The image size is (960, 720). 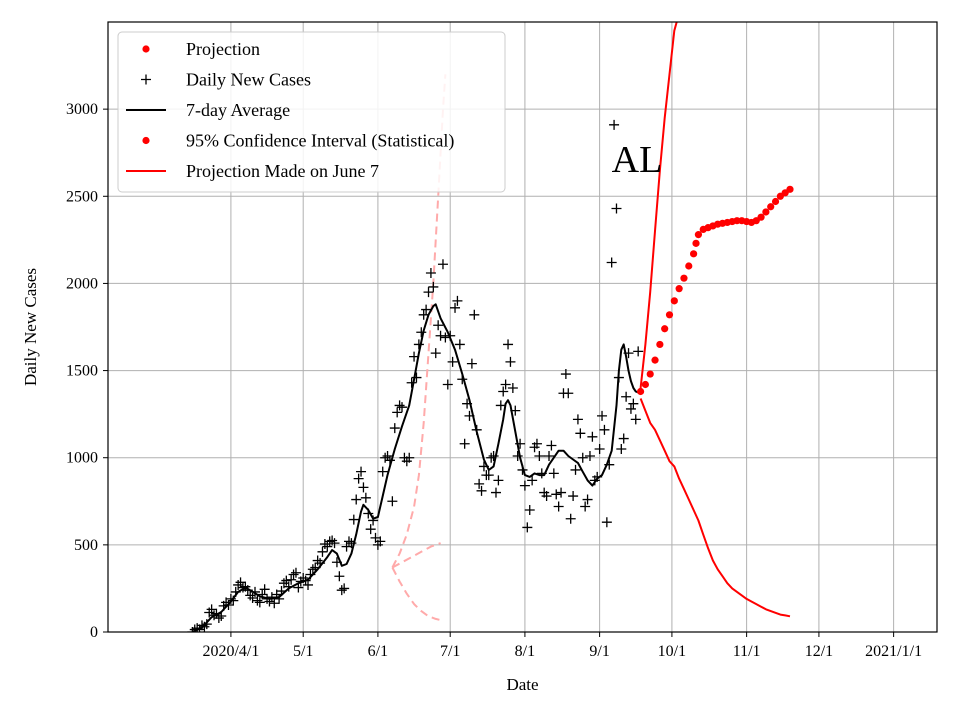 I want to click on legend-entry-95-confidence-interval-statistical: 95% Confidence Interval (Statistical), so click(x=298, y=141).